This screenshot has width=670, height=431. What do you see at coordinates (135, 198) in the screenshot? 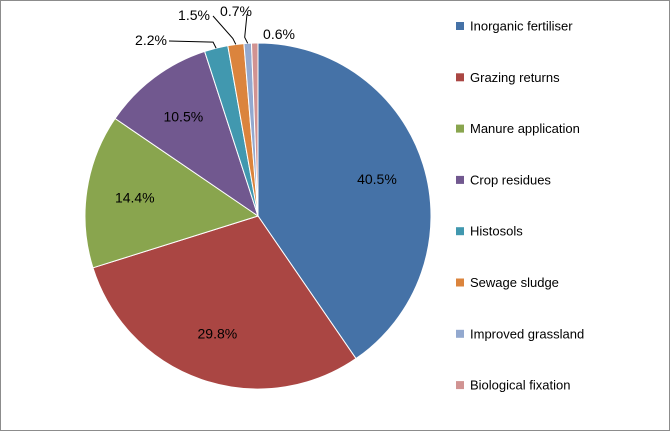
I see `data-label-2: 14.4%` at bounding box center [135, 198].